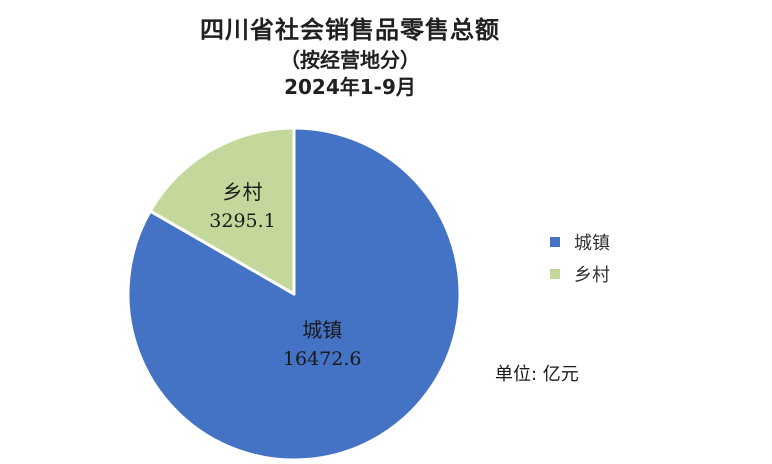 The image size is (772, 464). I want to click on slice-label-rural: 乡村, so click(243, 192).